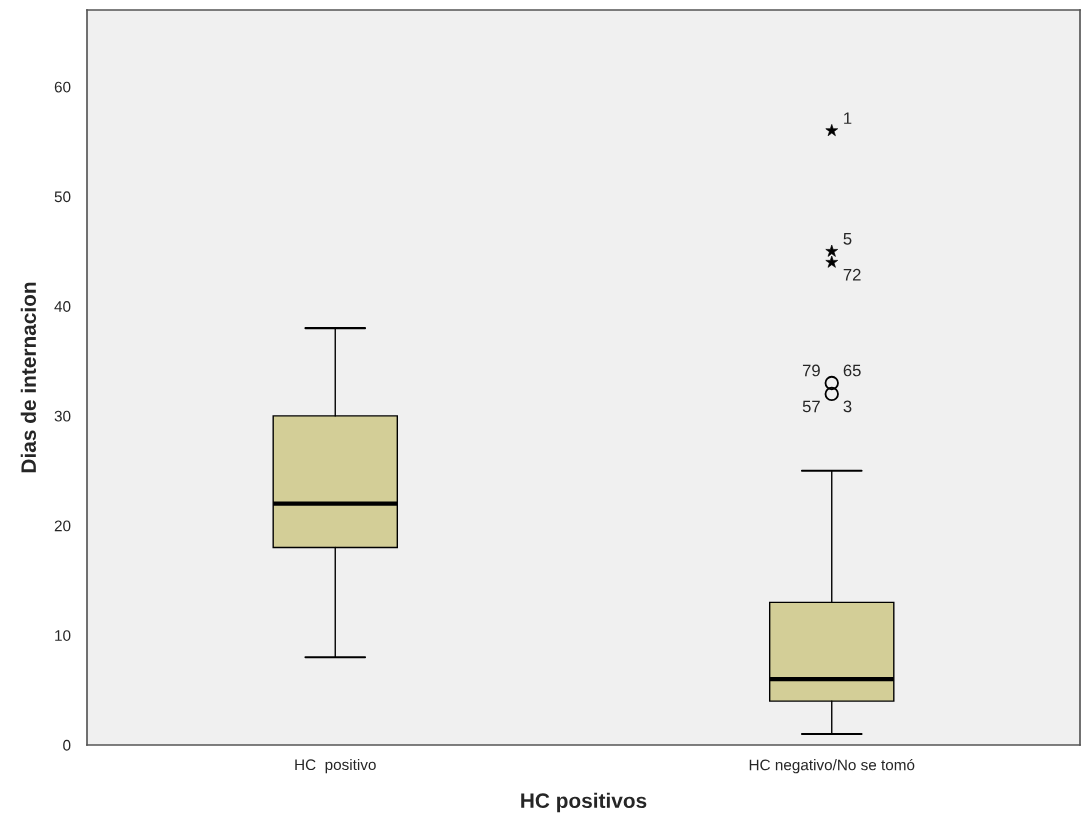 This screenshot has height=822, width=1088. What do you see at coordinates (62, 87) in the screenshot?
I see `y-tick-label: 60` at bounding box center [62, 87].